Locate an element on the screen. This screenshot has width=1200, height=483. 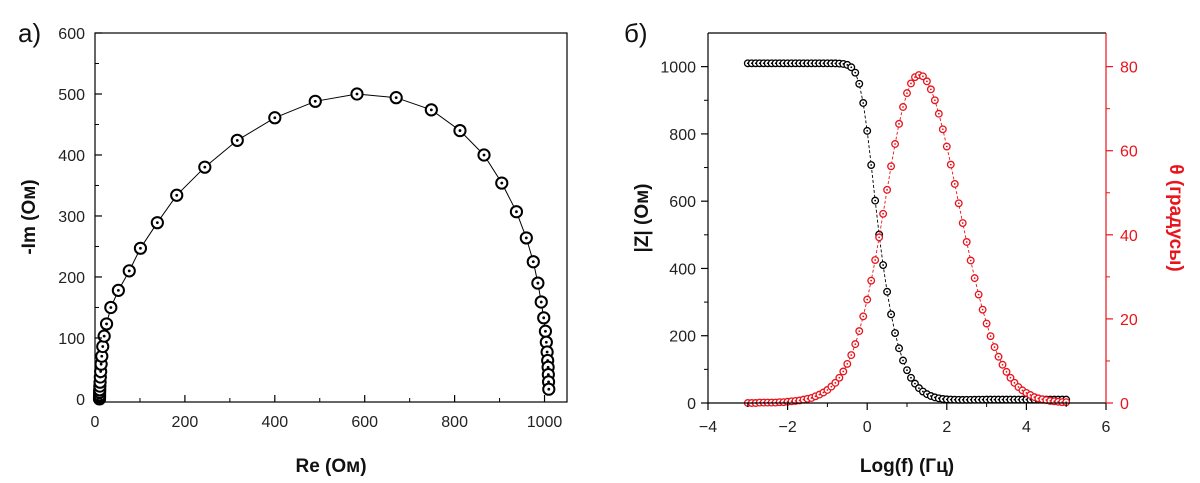
b-x-tick-label: −4 is located at coordinates (708, 427).